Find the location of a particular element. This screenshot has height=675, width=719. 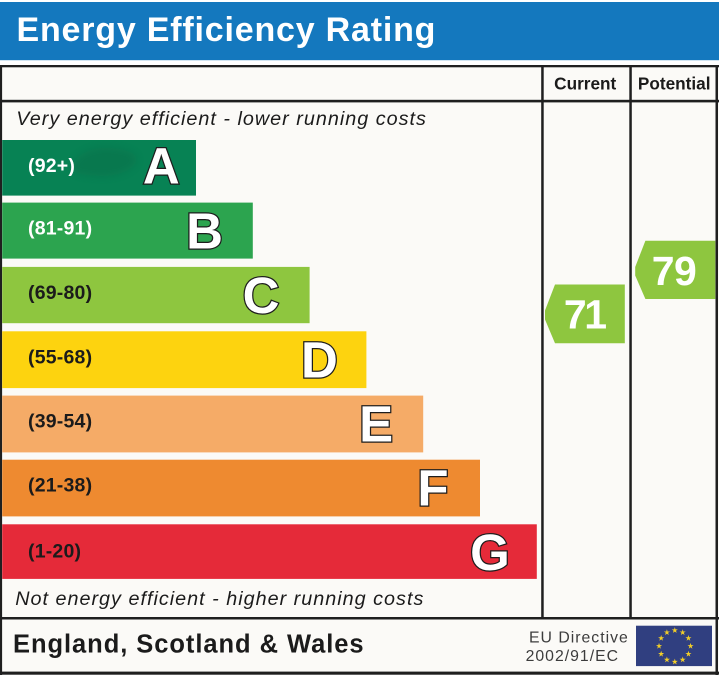

svg-text: Potential is located at coordinates (674, 84).